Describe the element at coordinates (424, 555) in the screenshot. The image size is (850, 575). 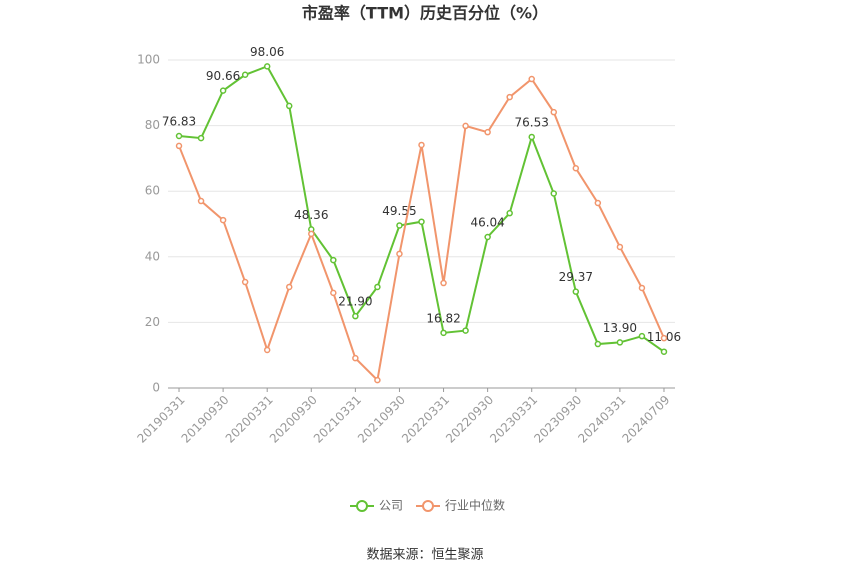
I see `source-note: 数据来源：恒生聚源` at that location.